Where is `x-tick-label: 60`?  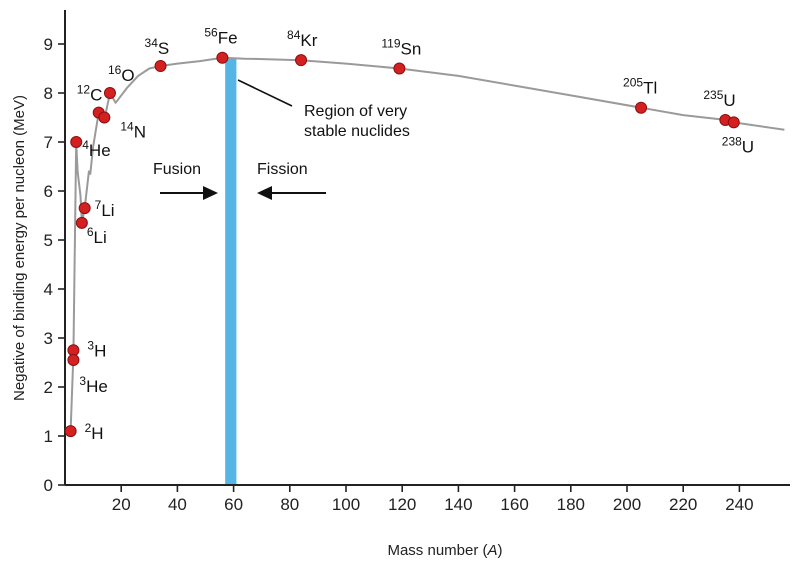
x-tick-label: 60 is located at coordinates (233, 504).